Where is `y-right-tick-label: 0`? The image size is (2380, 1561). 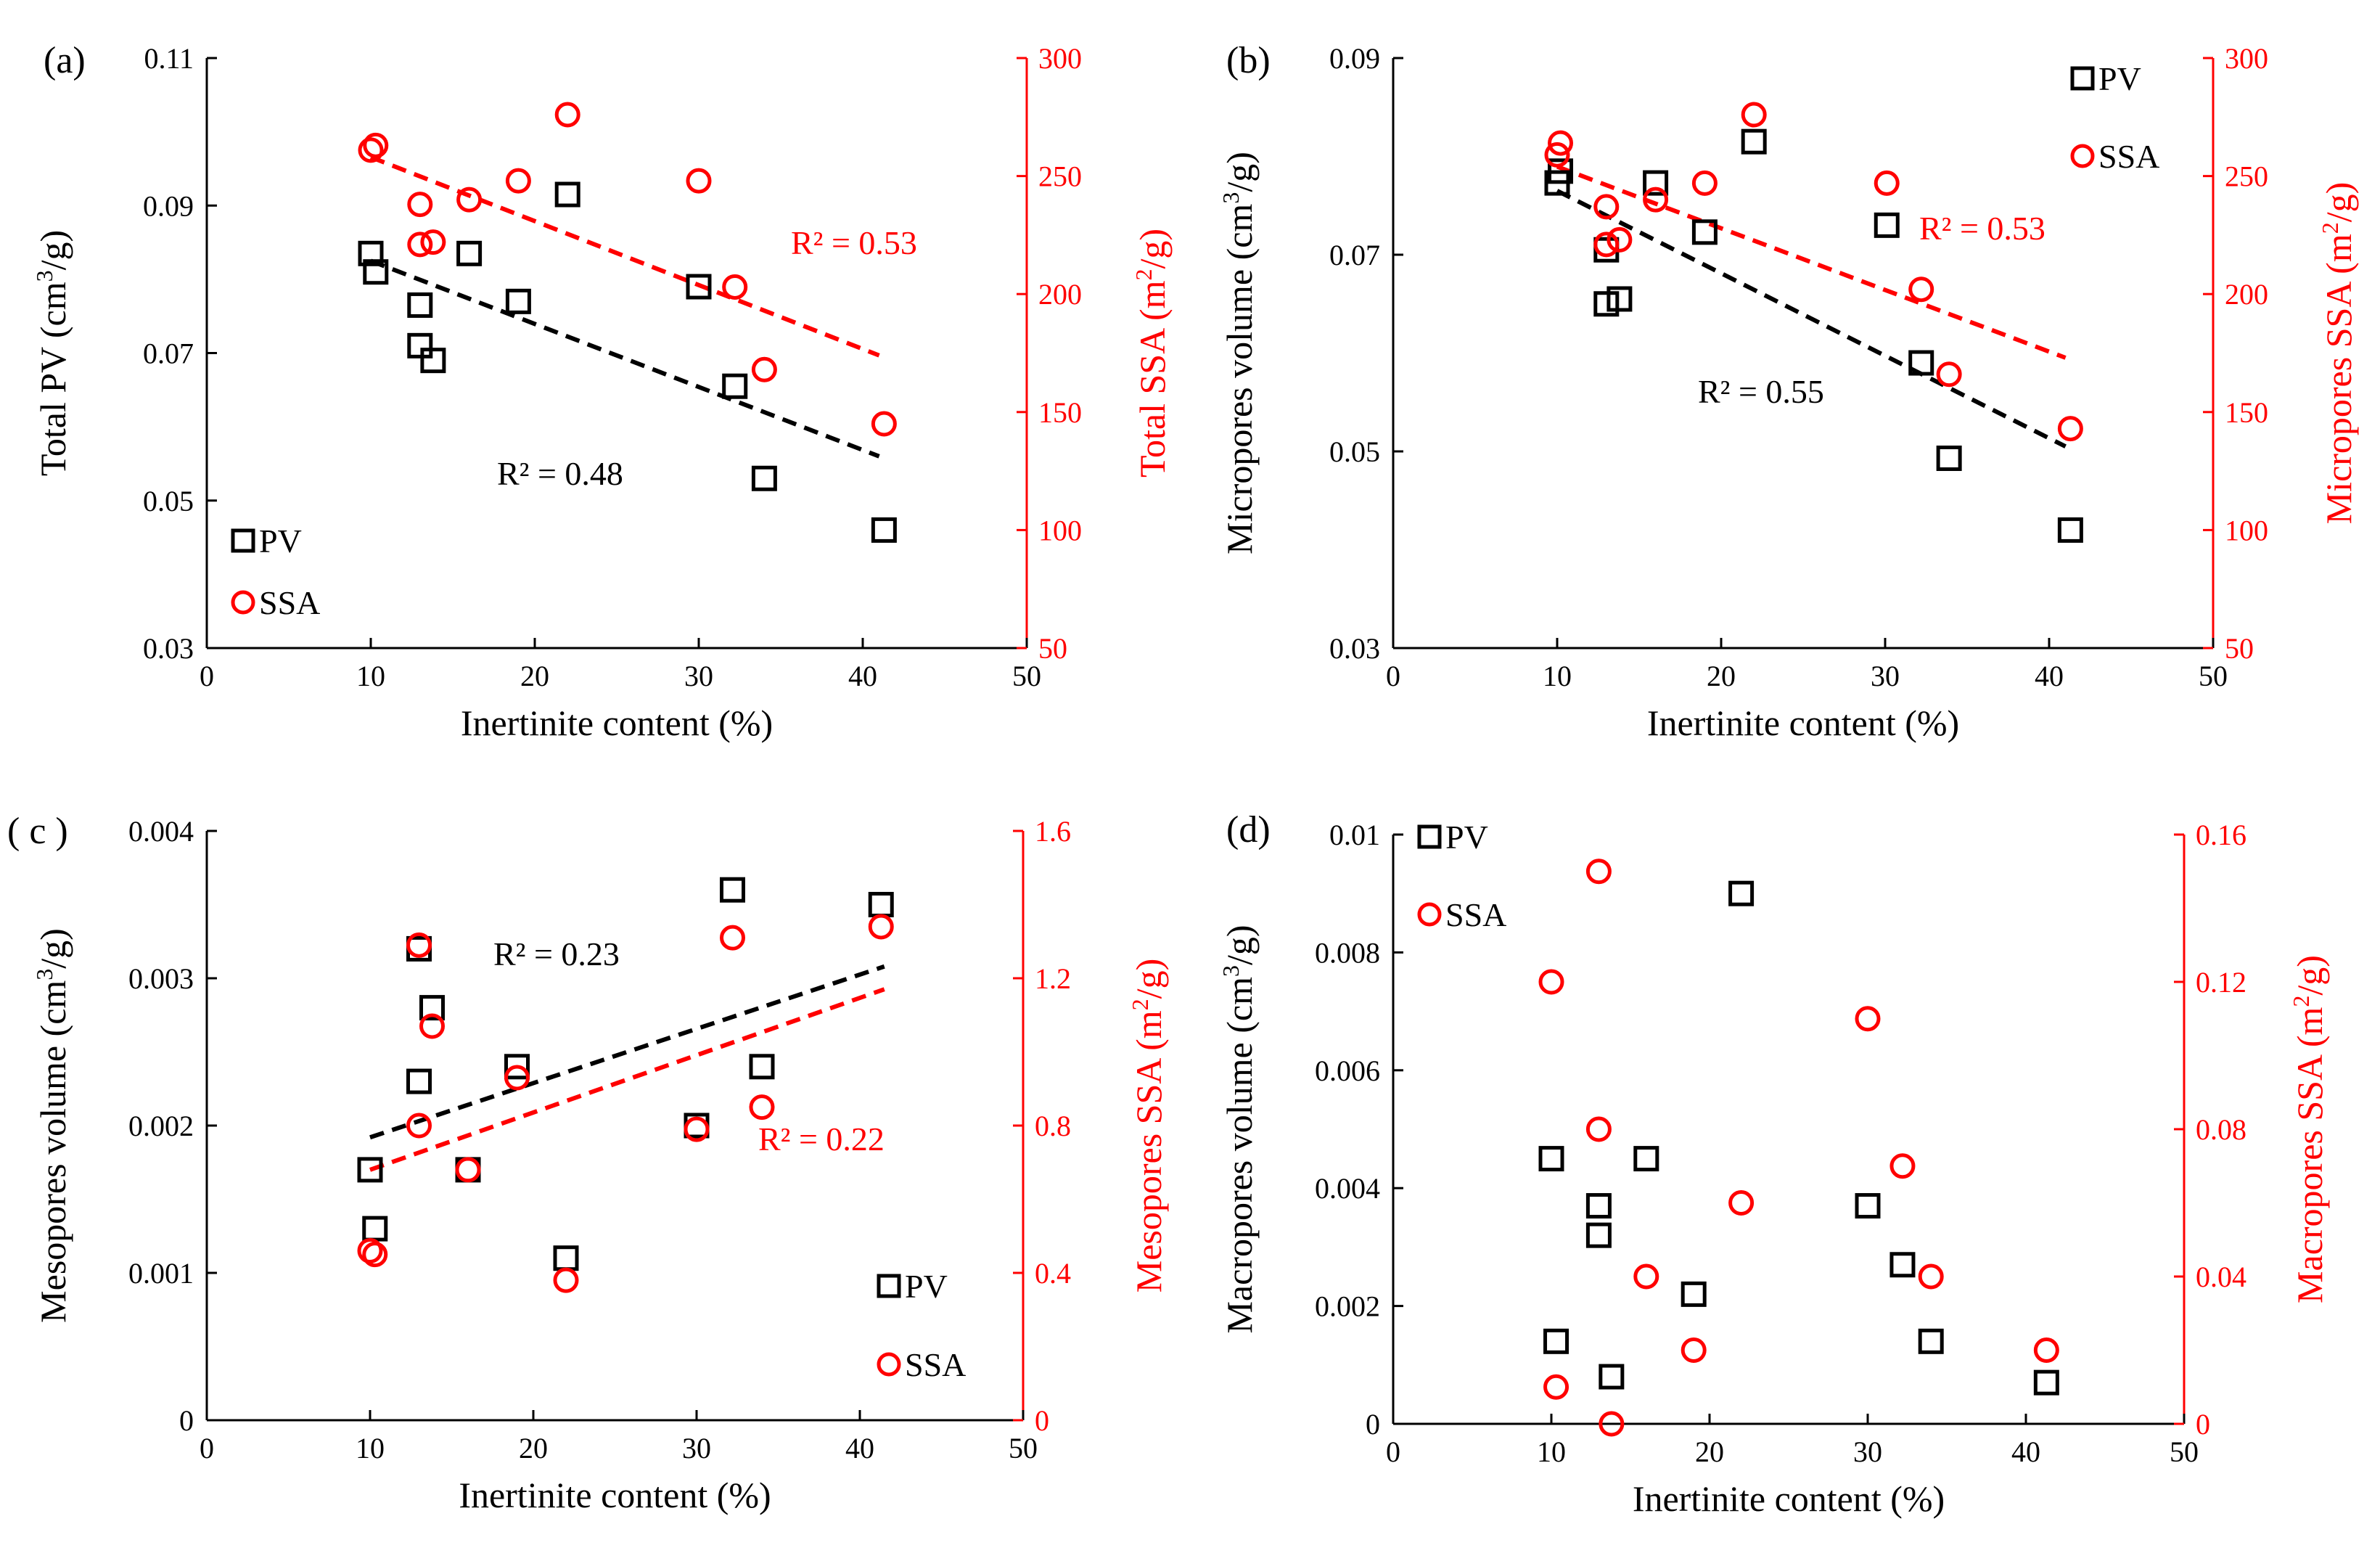
y-right-tick-label: 0 is located at coordinates (2203, 1424).